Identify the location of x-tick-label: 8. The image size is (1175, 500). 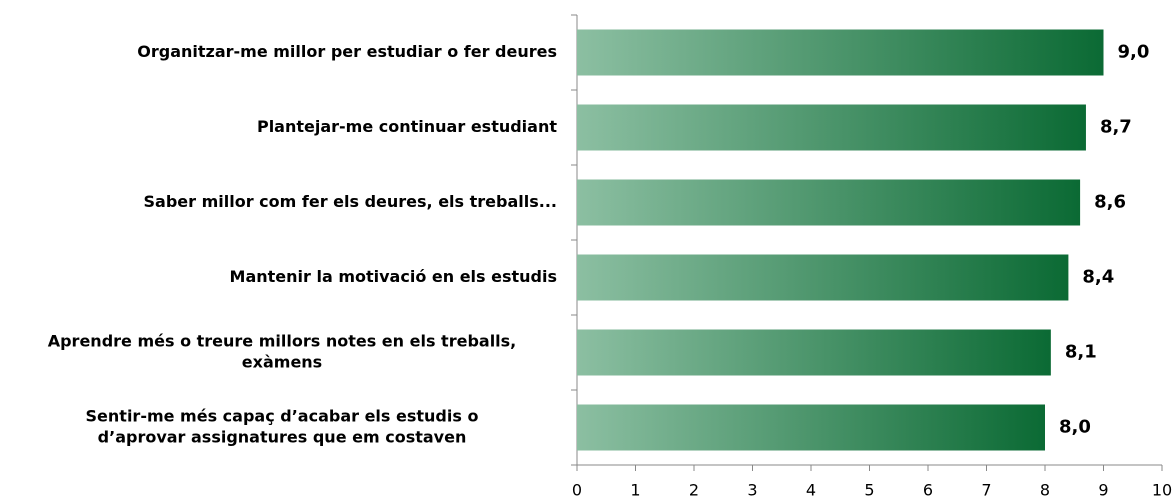
(1045, 490).